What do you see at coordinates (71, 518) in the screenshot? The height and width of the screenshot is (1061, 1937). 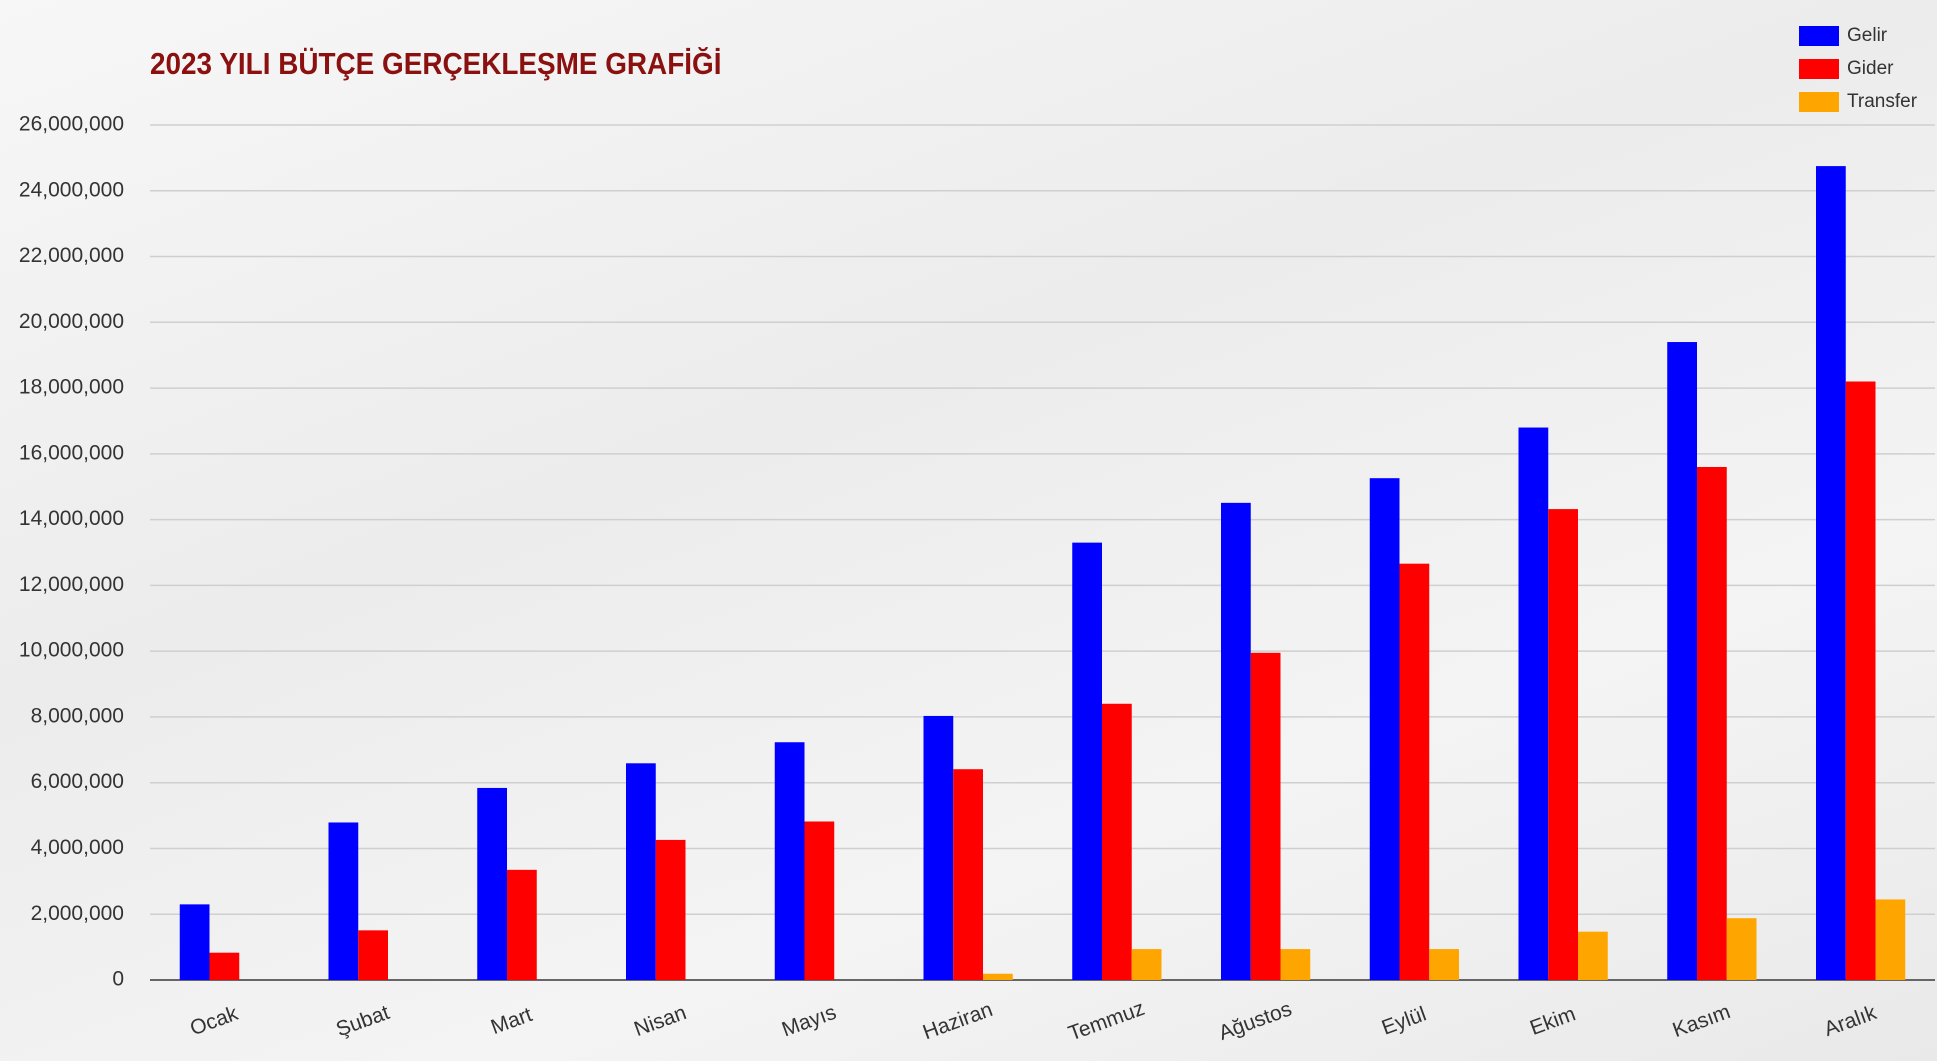 I see `y-tick-label: 14,000,000` at bounding box center [71, 518].